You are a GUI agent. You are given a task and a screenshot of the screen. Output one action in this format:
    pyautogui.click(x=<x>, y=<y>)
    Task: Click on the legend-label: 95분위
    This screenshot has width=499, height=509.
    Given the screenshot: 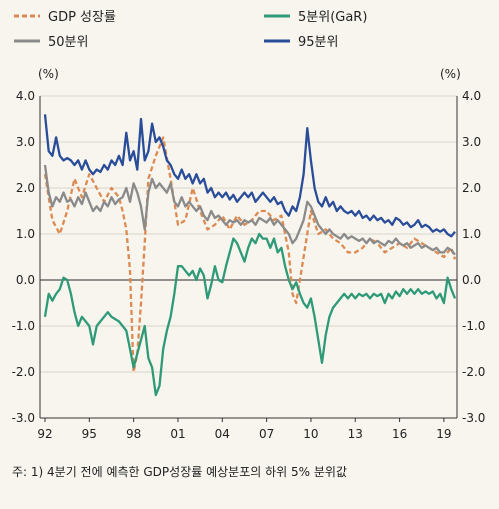 What is the action you would take?
    pyautogui.click(x=318, y=42)
    